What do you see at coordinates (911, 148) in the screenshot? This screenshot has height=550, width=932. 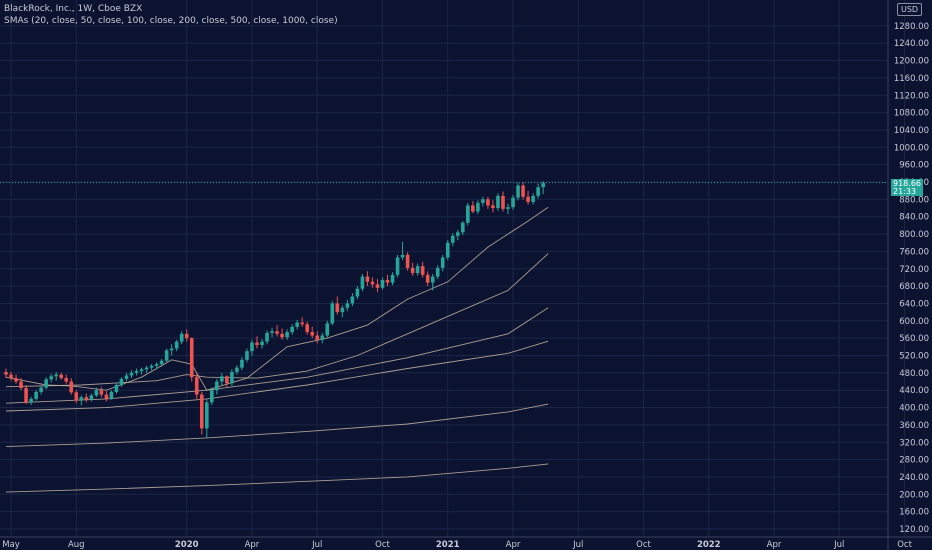 I see `y-tick-label: 1000.00` at bounding box center [911, 148].